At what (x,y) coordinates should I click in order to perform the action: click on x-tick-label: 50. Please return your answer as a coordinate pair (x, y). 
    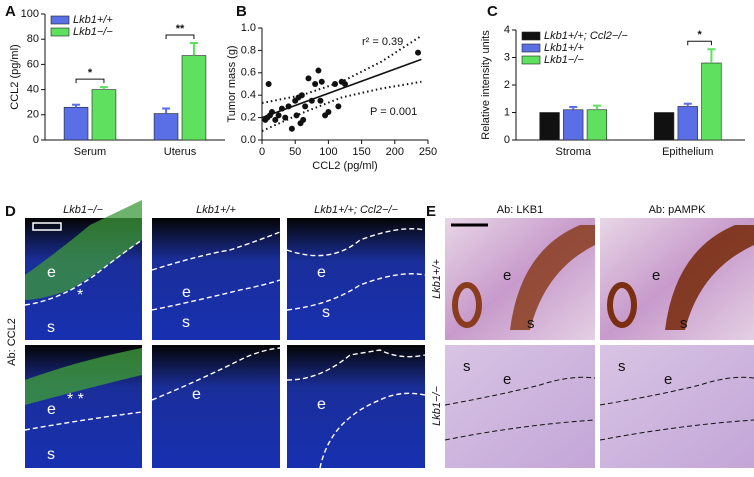
    Looking at the image, I should click on (295, 152).